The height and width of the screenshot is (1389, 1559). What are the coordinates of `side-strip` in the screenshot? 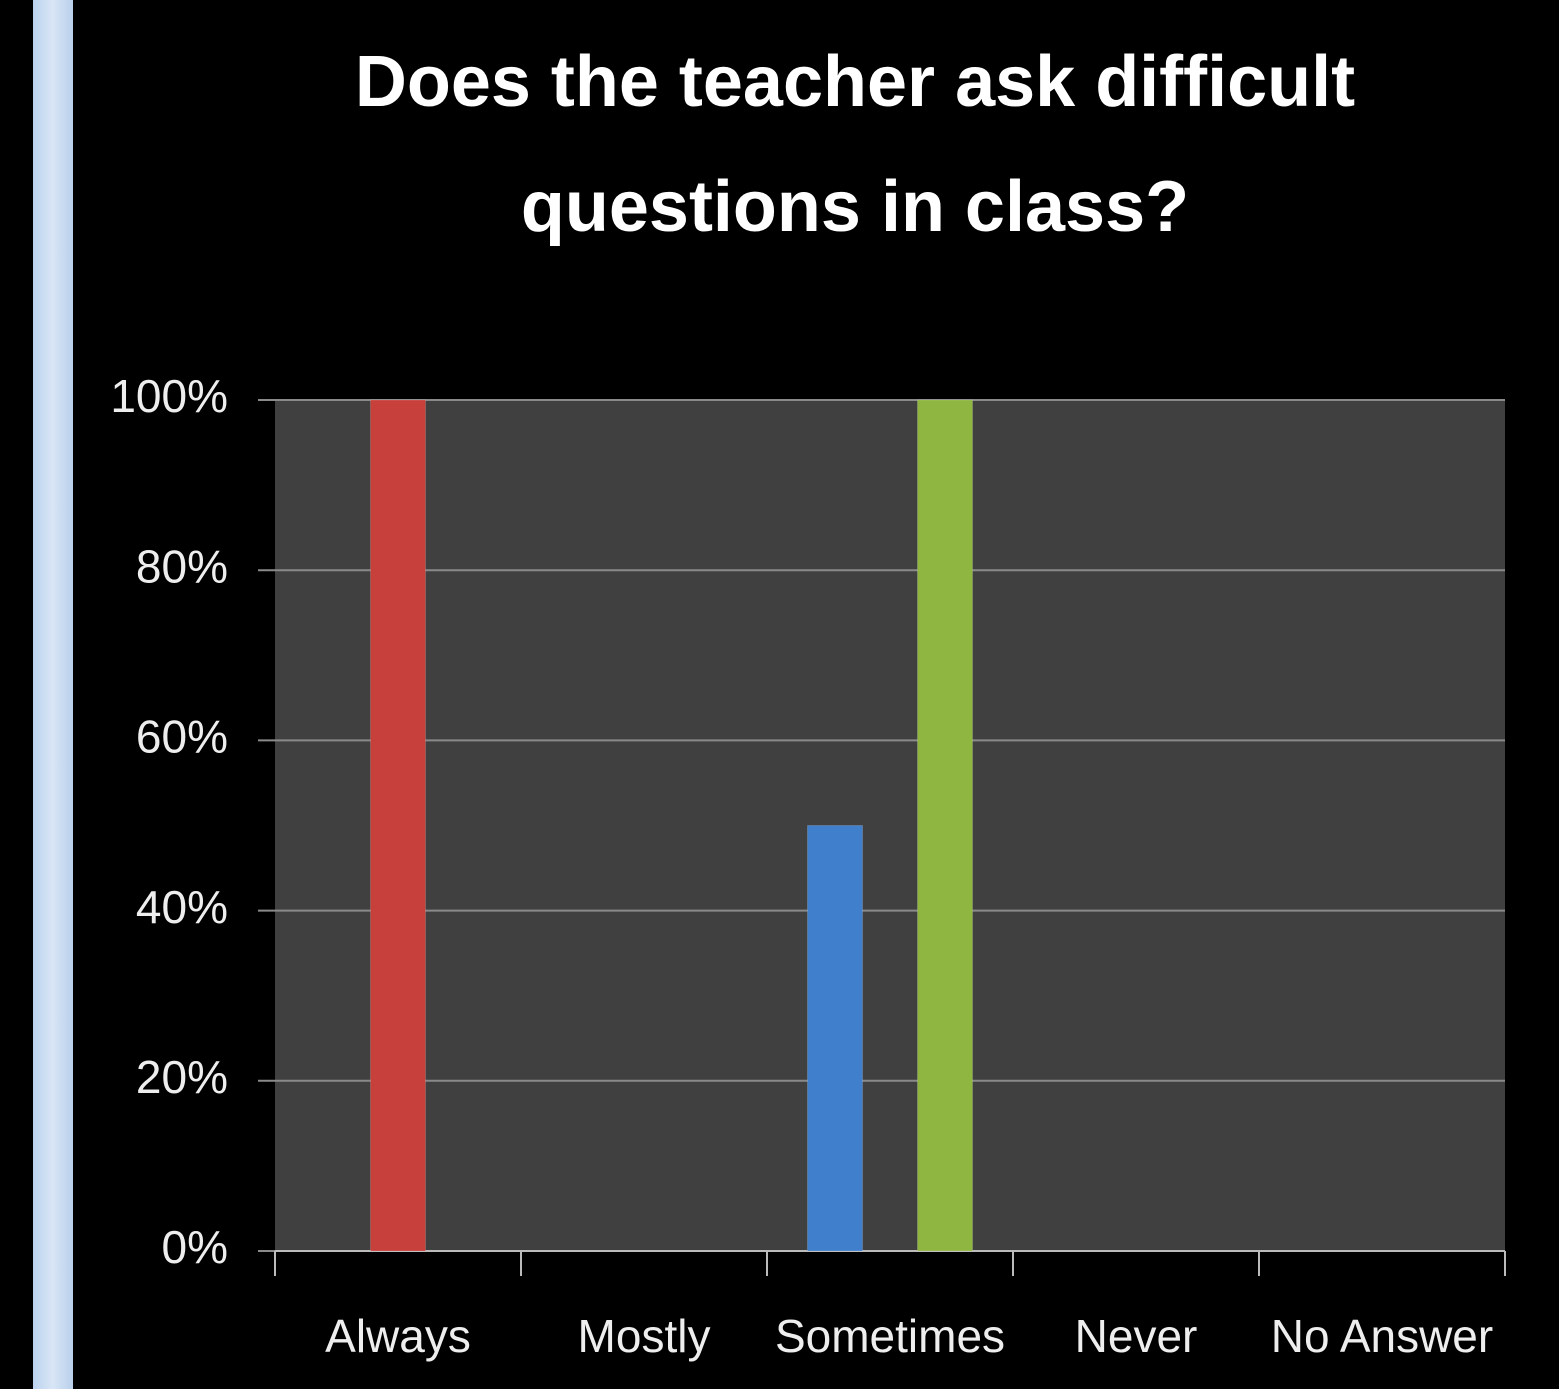 It's located at (53, 694).